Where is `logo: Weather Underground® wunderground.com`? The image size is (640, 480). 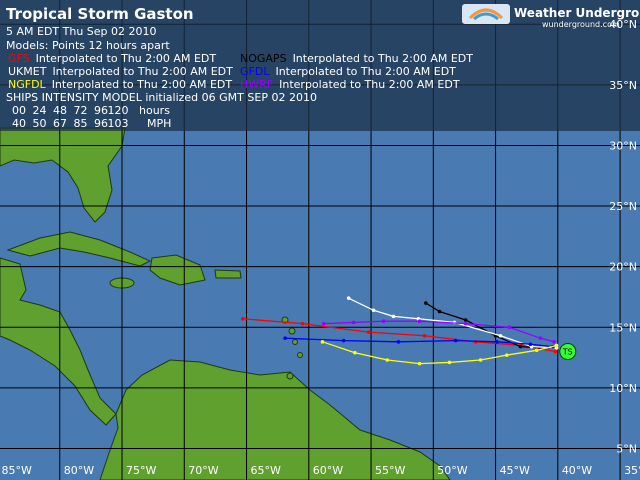
logo: Weather Underground® wunderground.com is located at coordinates (551, 16).